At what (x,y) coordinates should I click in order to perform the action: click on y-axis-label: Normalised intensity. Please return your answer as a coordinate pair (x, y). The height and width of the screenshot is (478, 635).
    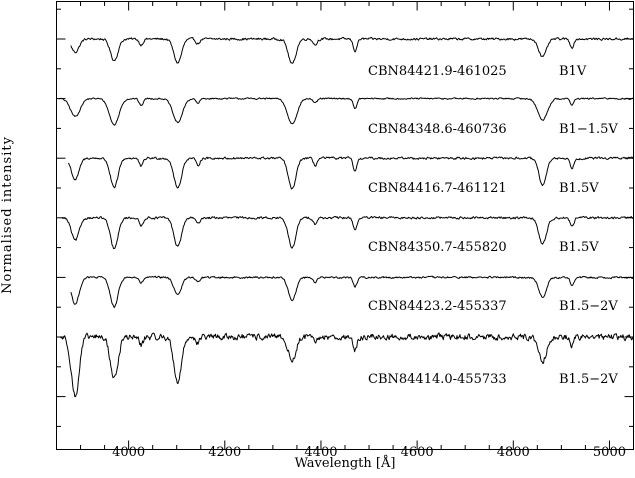
    Looking at the image, I should click on (7, 215).